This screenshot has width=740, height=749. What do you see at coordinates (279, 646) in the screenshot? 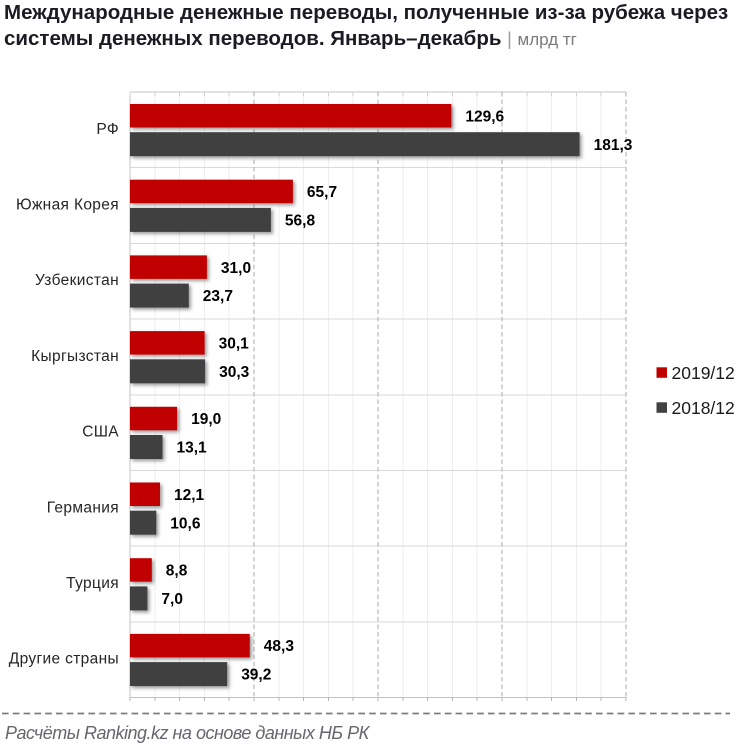
I see `svg-text: 48,3` at bounding box center [279, 646].